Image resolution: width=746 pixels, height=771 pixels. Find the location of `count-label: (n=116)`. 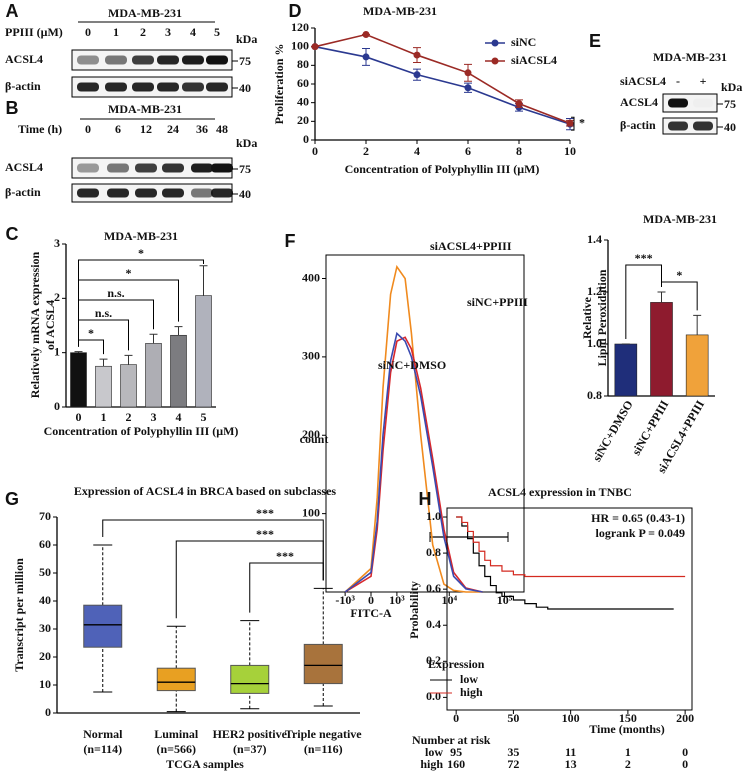

count-label: (n=116) is located at coordinates (323, 749).